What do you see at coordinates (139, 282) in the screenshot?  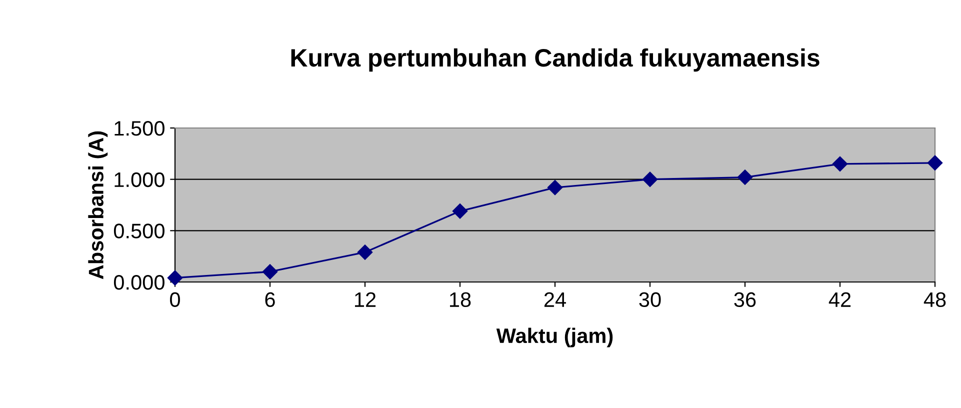 I see `y-tick-label: 0.000` at bounding box center [139, 282].